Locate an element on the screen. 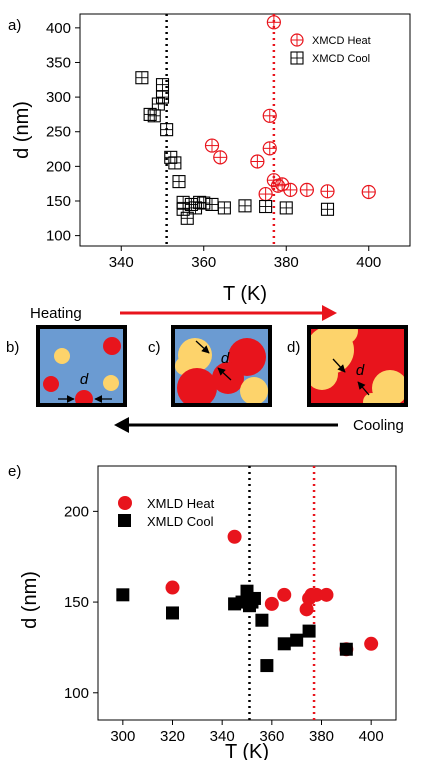 Image resolution: width=436 pixels, height=760 pixels. cooling-label: Cooling is located at coordinates (378, 425).